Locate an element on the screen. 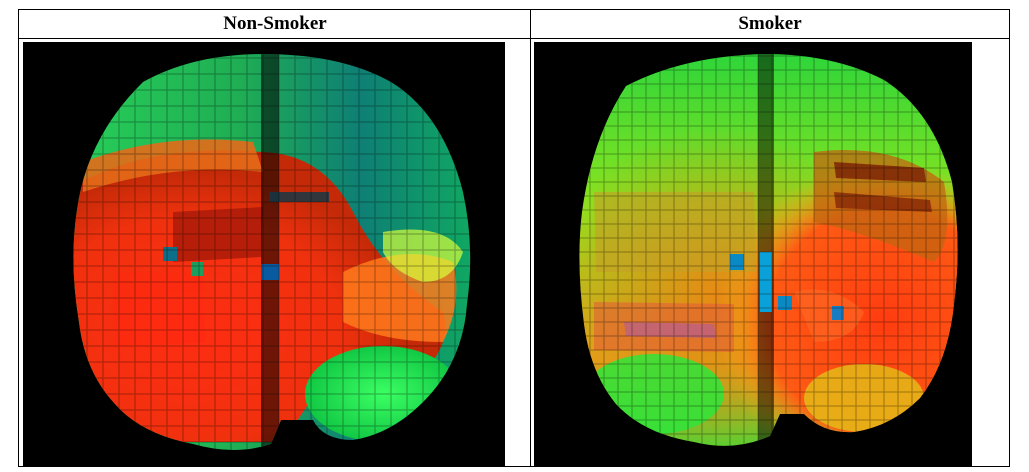 Image resolution: width=1029 pixels, height=472 pixels. column-header-smoker: Smoker is located at coordinates (770, 23).